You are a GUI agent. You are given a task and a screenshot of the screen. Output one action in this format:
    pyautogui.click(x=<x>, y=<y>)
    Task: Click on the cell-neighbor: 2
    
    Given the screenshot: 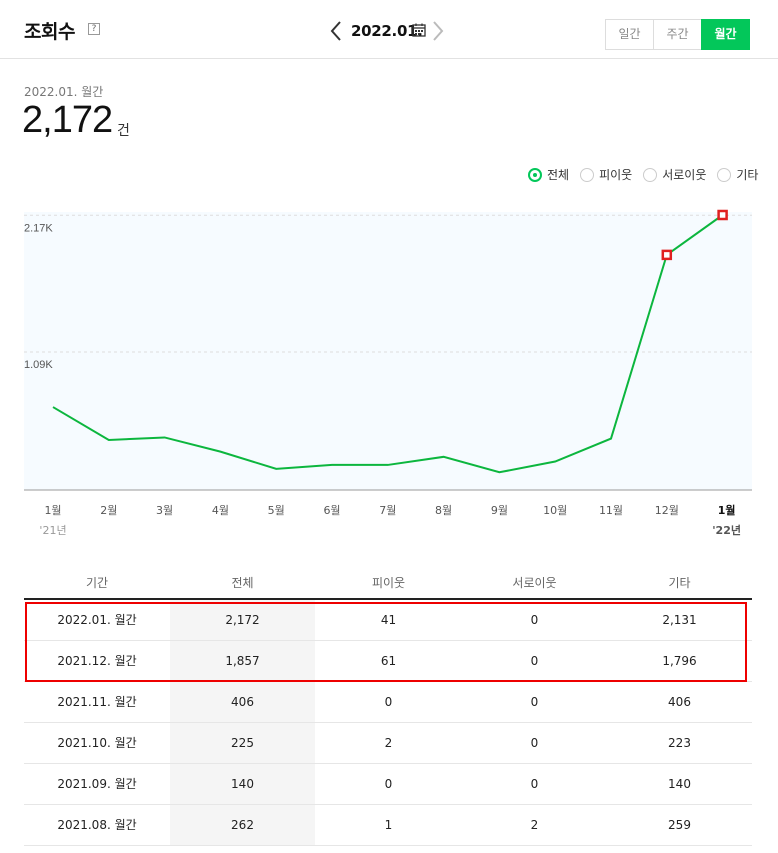 What is the action you would take?
    pyautogui.click(x=388, y=743)
    